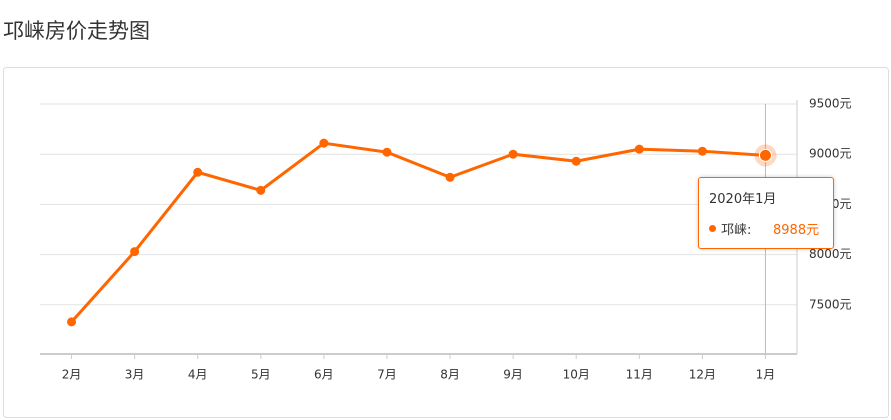  Describe the element at coordinates (639, 375) in the screenshot. I see `x-tick-label: 11月` at that location.